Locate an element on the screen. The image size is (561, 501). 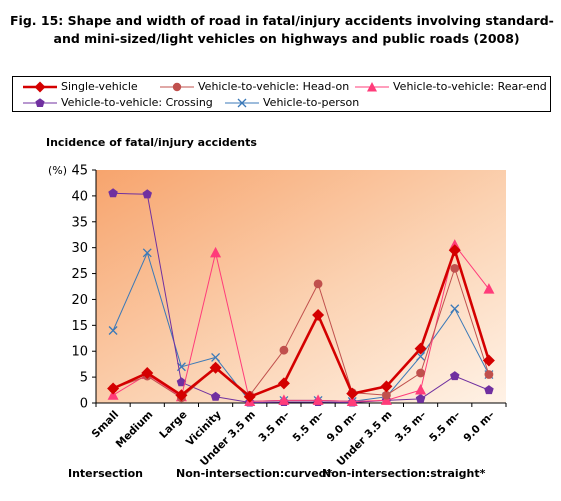
y-tick-label: 40 is located at coordinates (79, 196).